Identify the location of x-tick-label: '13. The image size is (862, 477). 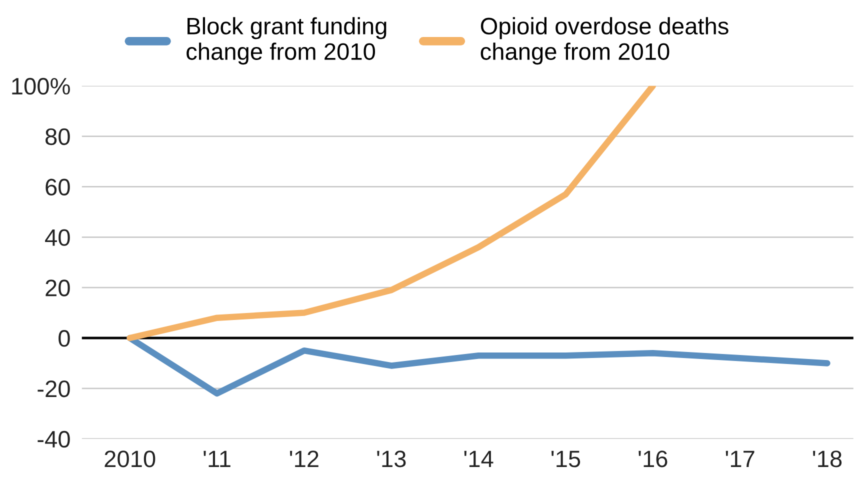
(391, 459).